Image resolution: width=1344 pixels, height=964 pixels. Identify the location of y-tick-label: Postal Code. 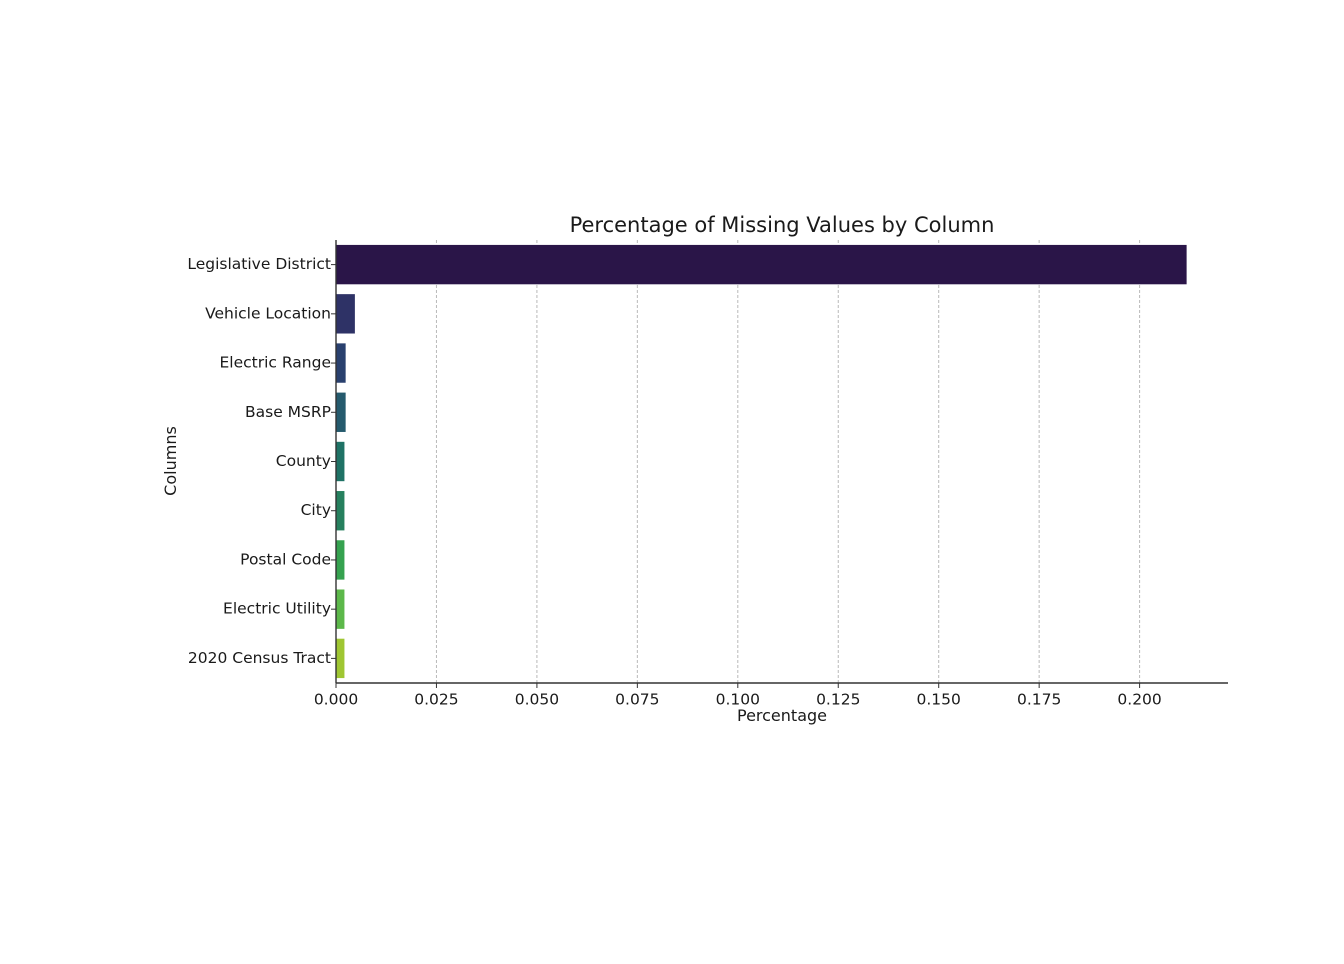
(285, 559).